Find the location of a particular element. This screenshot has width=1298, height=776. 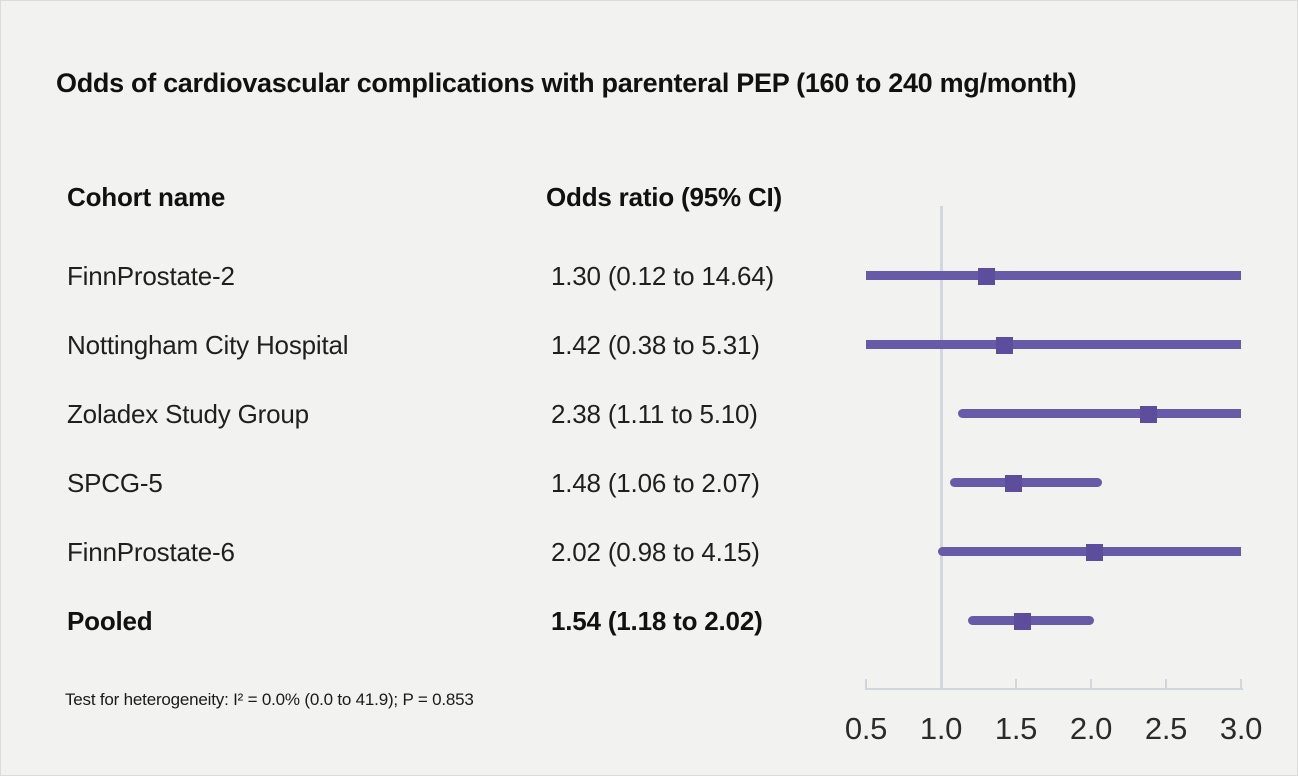

cohort-label: Zoladex Study Group is located at coordinates (188, 414).